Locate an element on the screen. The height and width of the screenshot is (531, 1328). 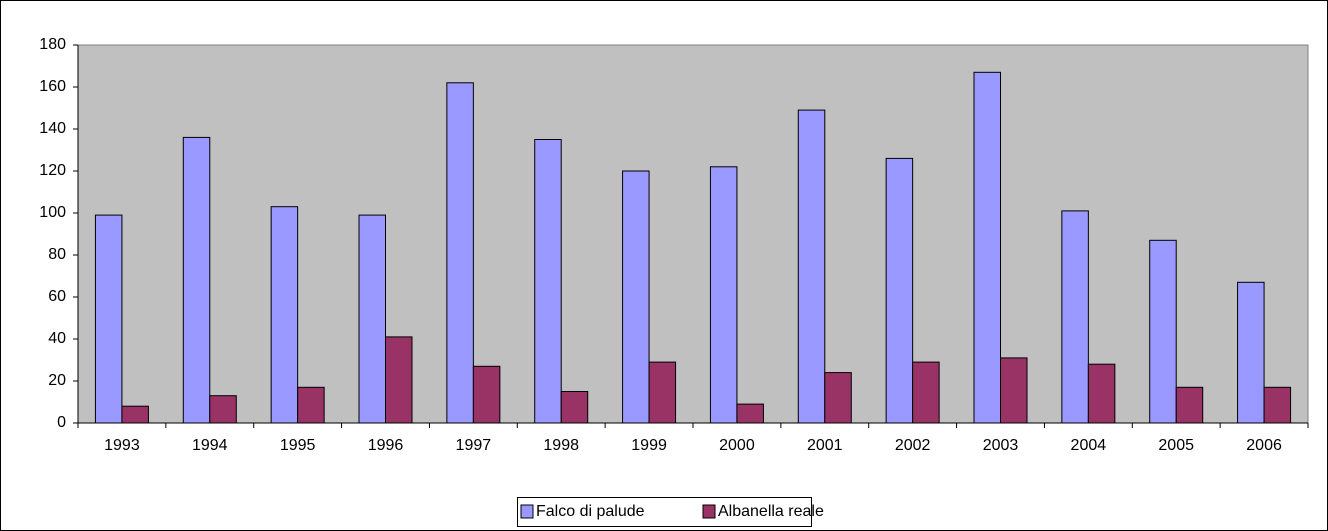
legend-box is located at coordinates (664, 512).